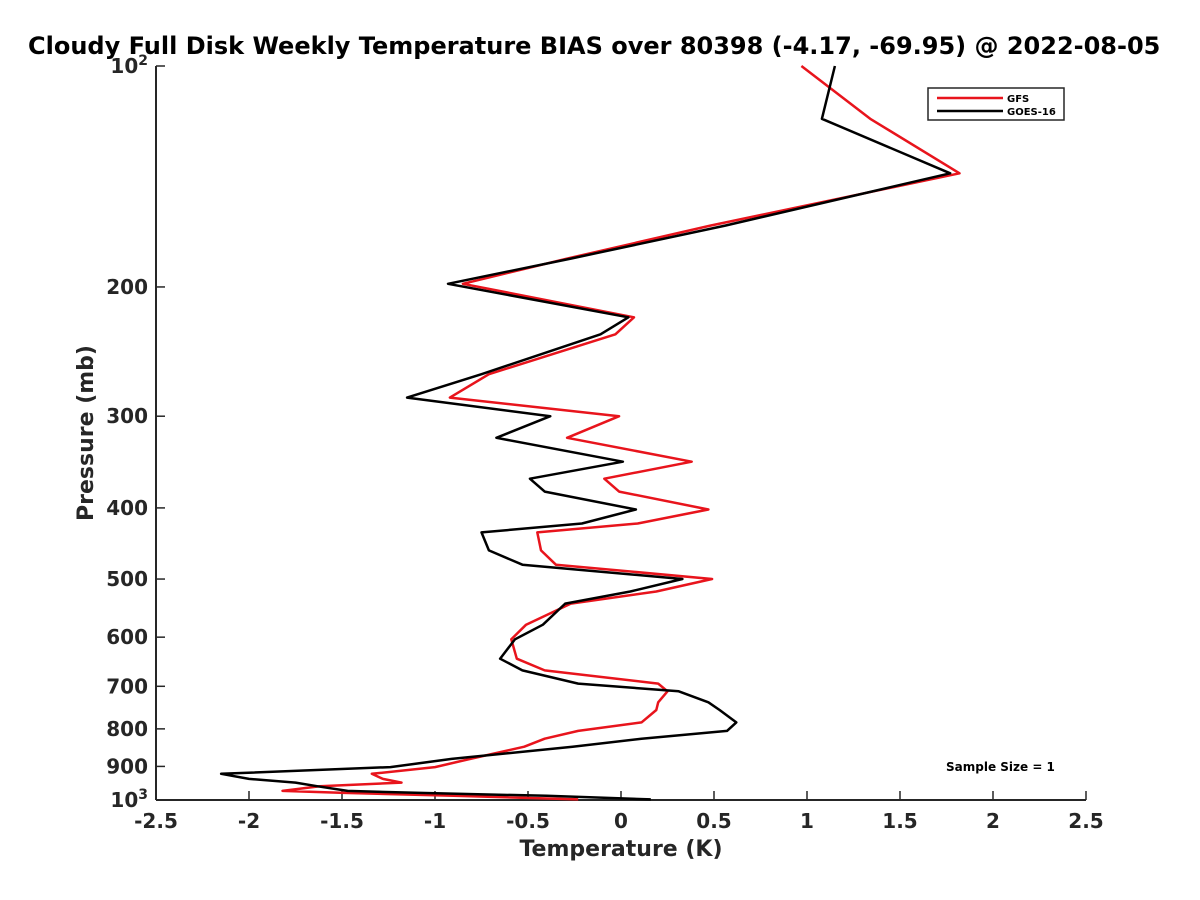 Image resolution: width=1200 pixels, height=900 pixels. What do you see at coordinates (143, 61) in the screenshot?
I see `y-tick-exponent: 2` at bounding box center [143, 61].